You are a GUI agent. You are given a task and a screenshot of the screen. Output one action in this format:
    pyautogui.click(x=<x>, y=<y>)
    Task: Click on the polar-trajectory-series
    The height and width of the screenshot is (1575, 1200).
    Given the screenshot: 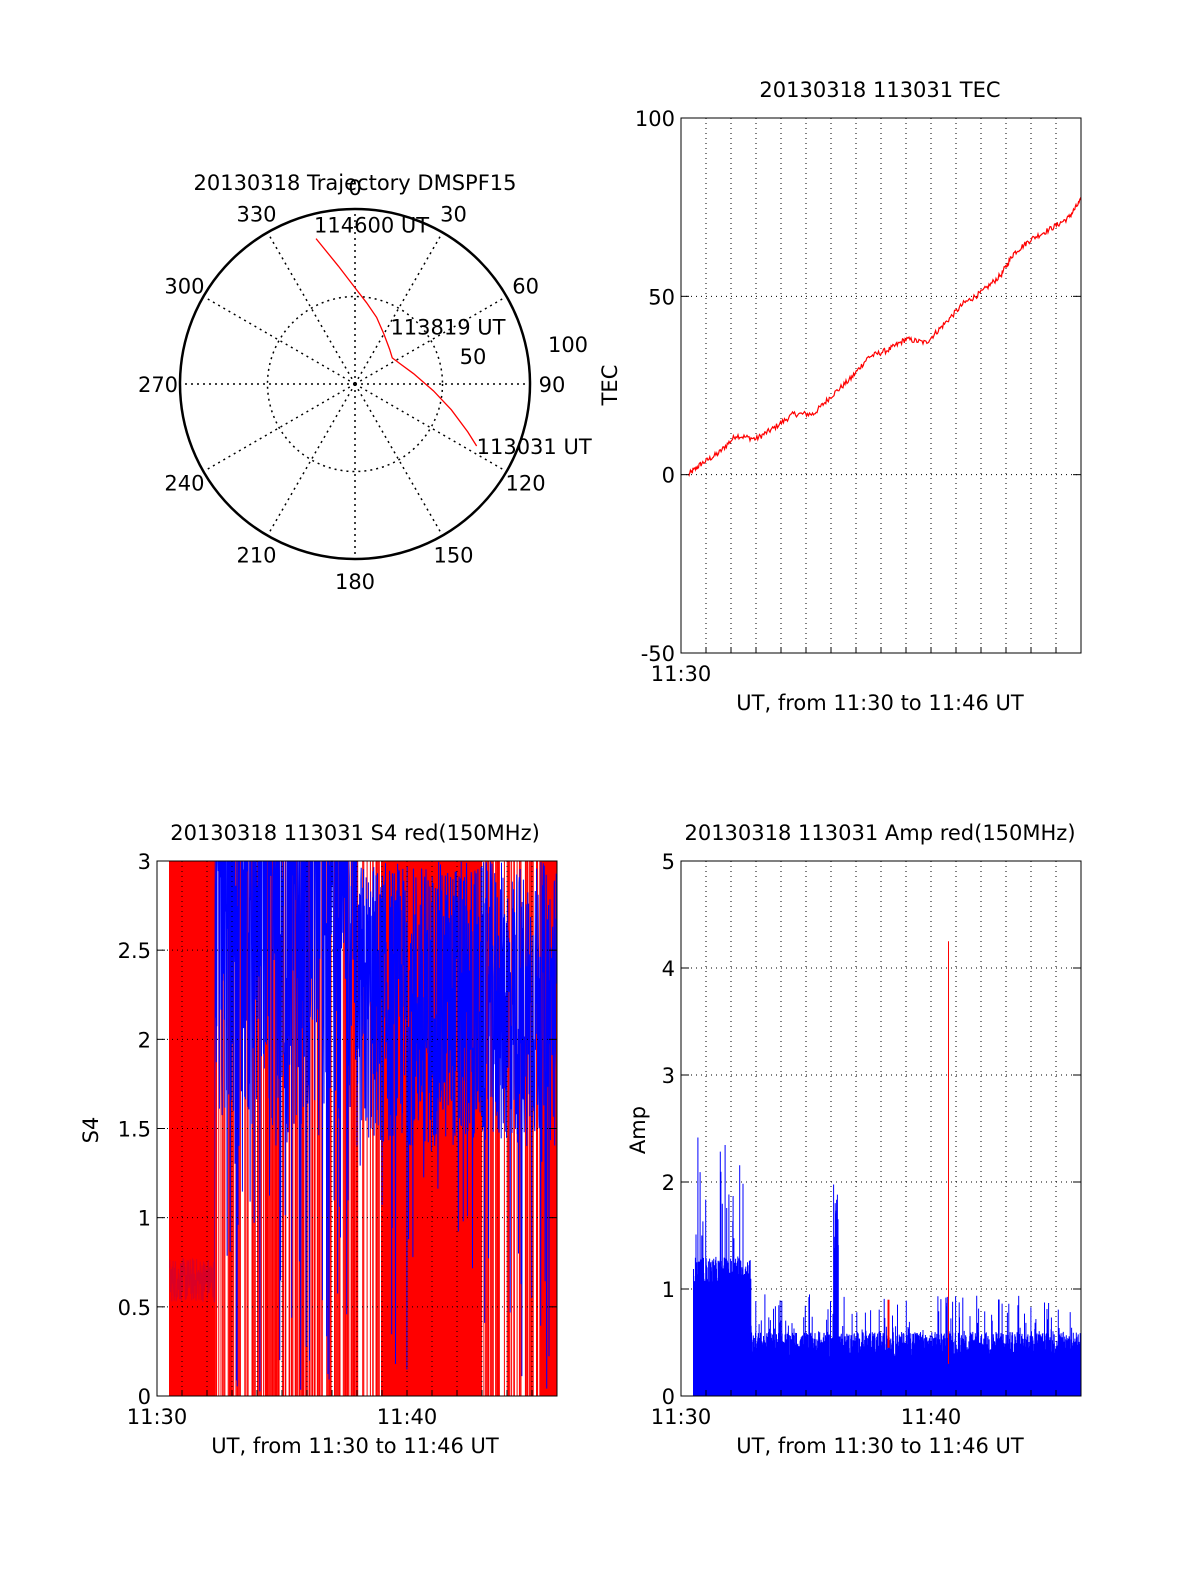 What is the action you would take?
    pyautogui.click(x=396, y=342)
    